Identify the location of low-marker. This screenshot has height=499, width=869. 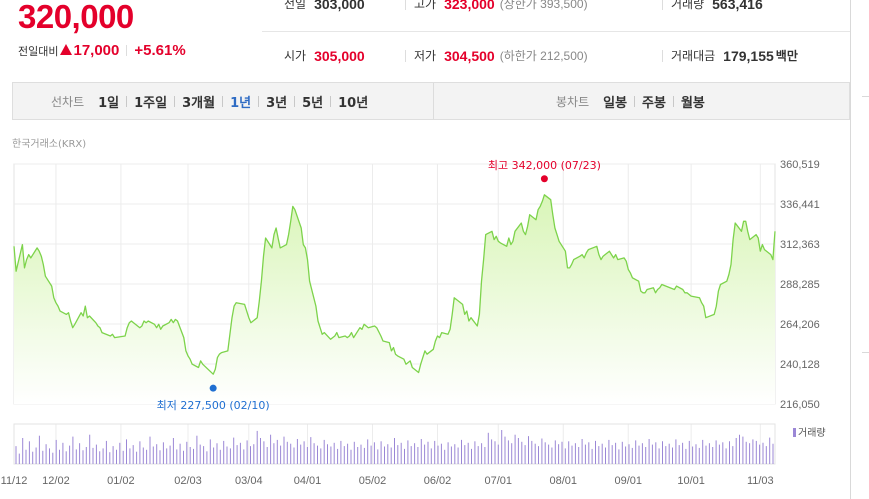
(213, 388).